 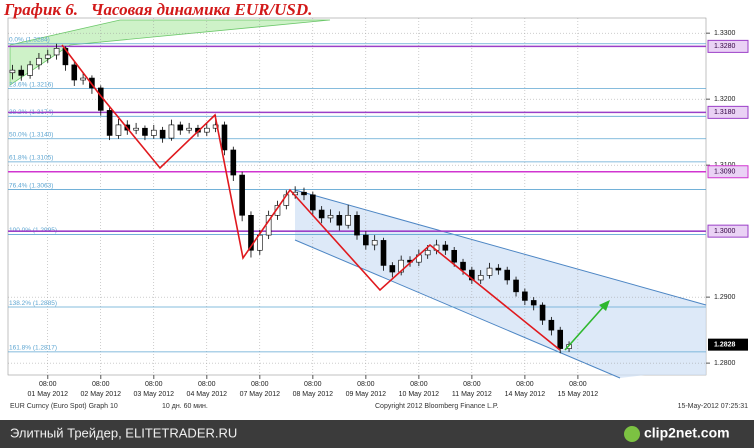 I want to click on y-tick-label: 1.3300, so click(x=725, y=33).